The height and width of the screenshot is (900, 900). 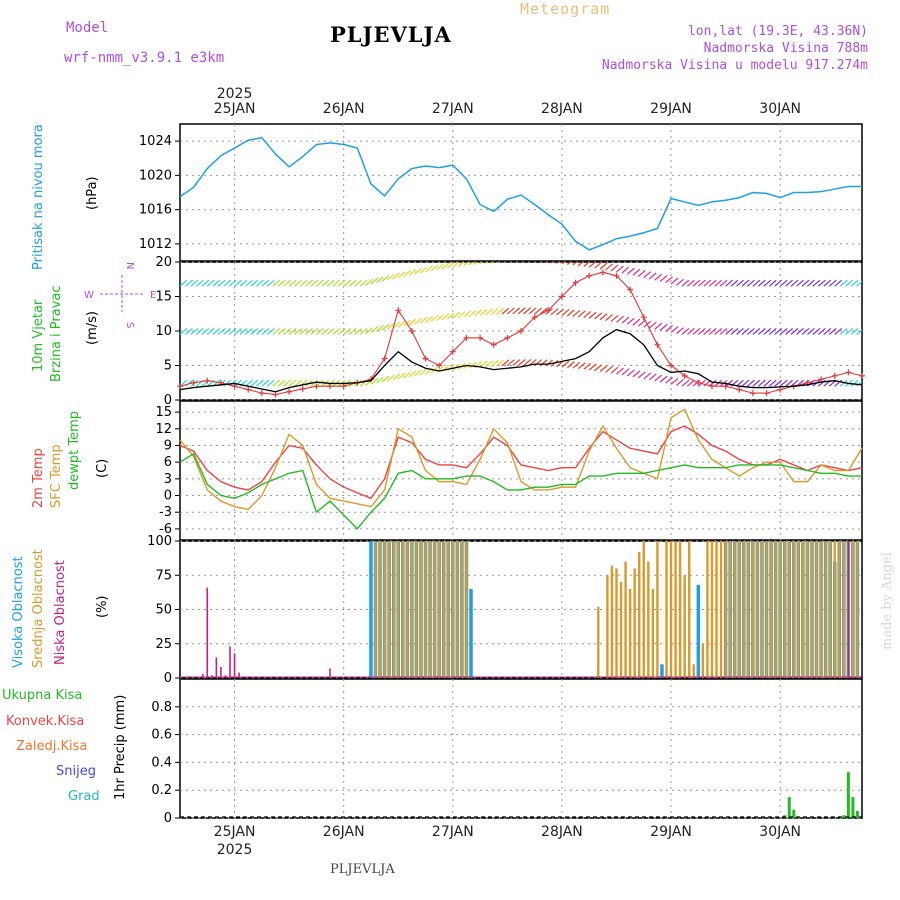 I want to click on cloud-ylabel-low: Niska Oblacnost, so click(x=60, y=612).